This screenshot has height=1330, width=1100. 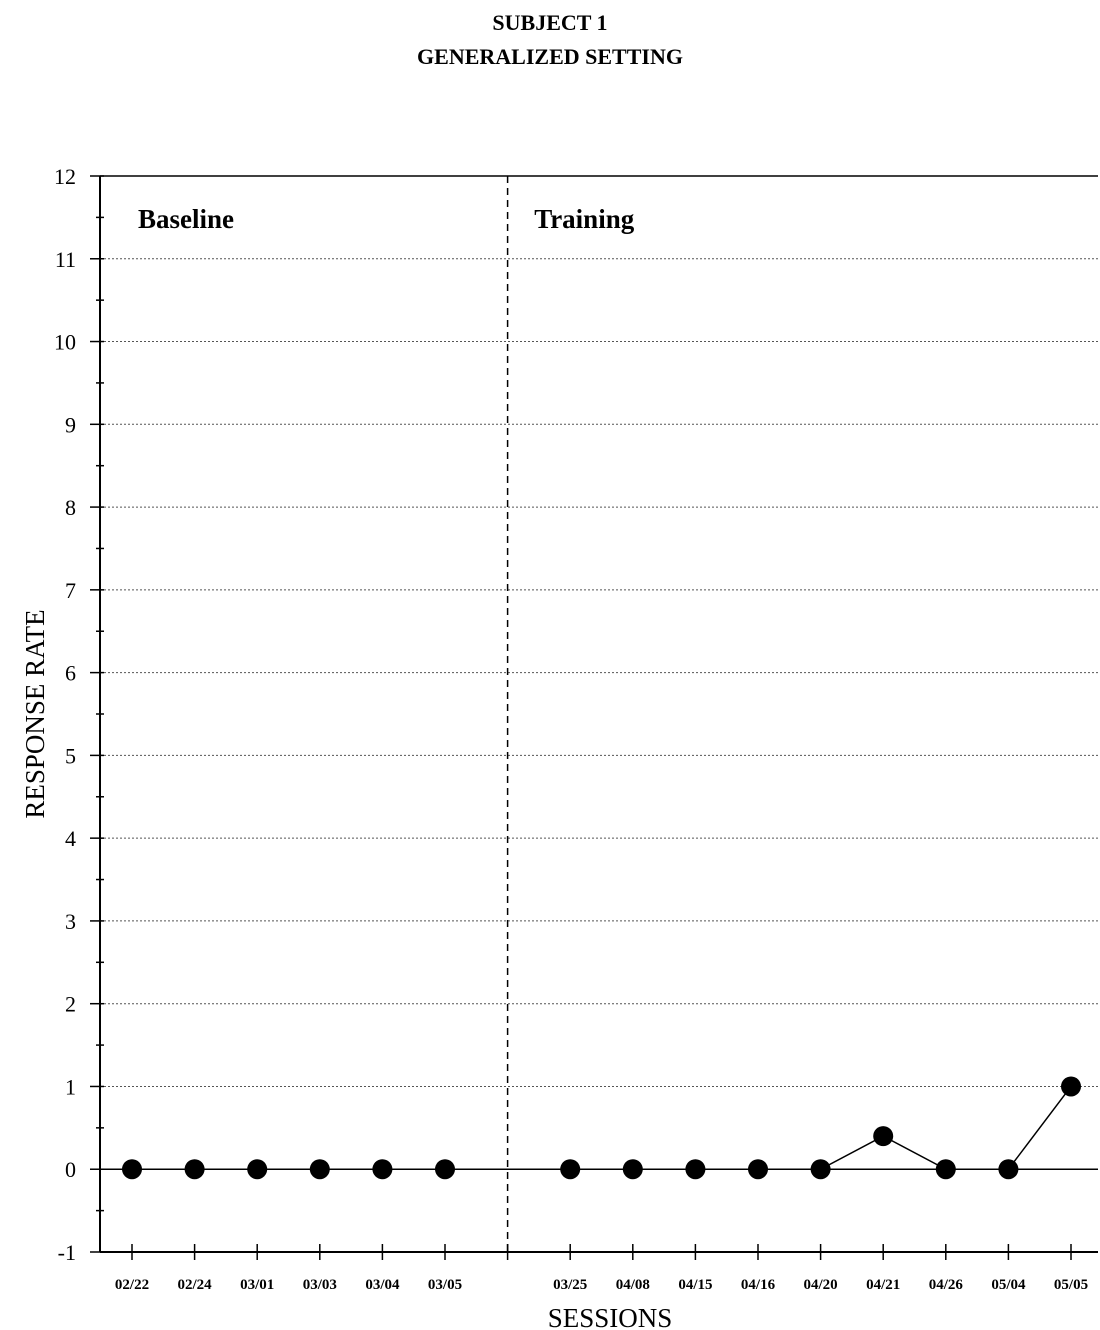 What do you see at coordinates (946, 1285) in the screenshot?
I see `x-tick-label: 04/26` at bounding box center [946, 1285].